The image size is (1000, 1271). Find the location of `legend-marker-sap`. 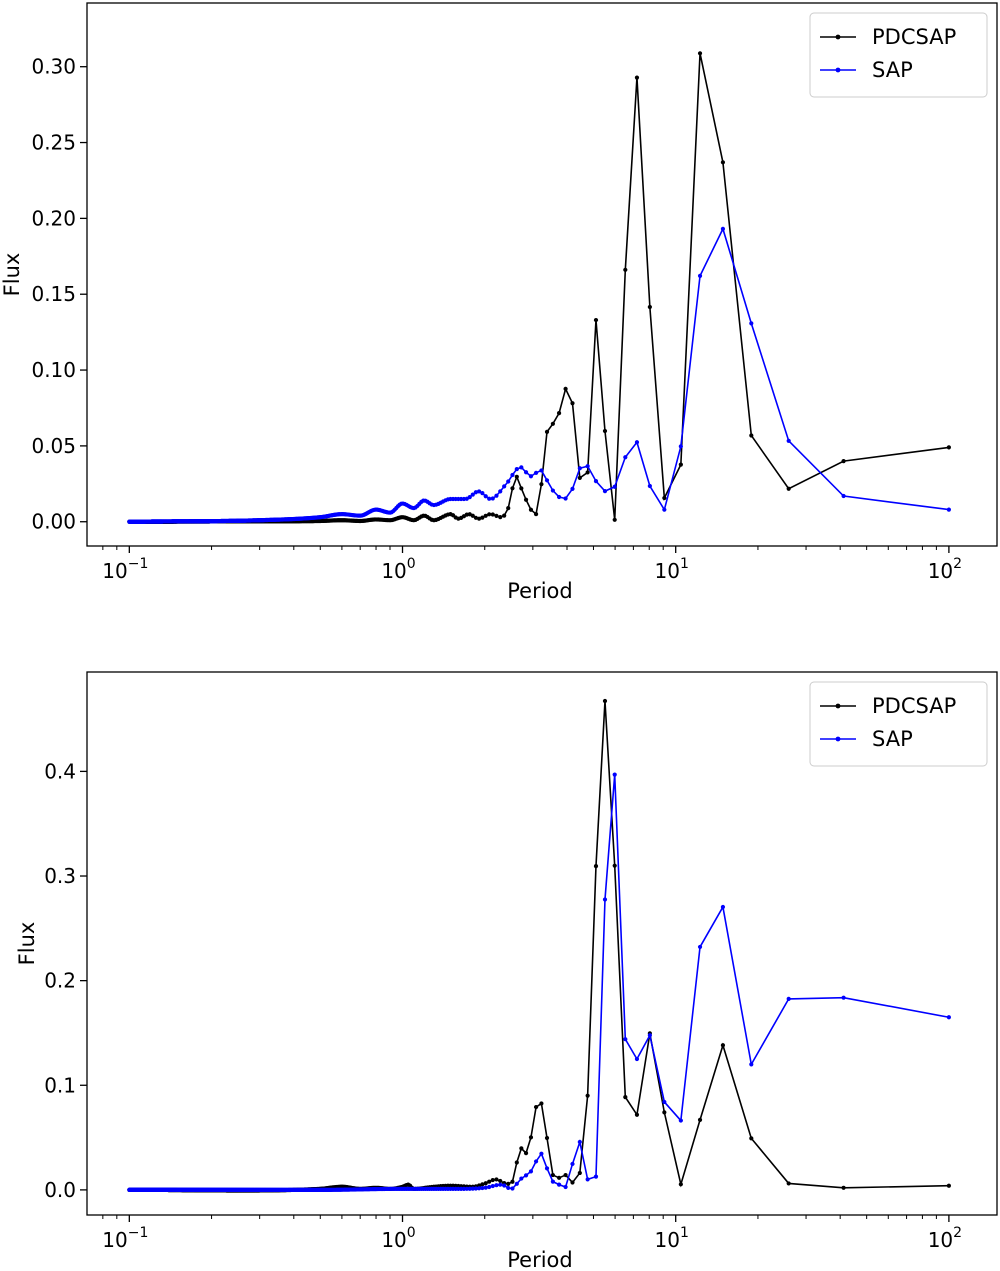

legend-marker-sap is located at coordinates (838, 70).